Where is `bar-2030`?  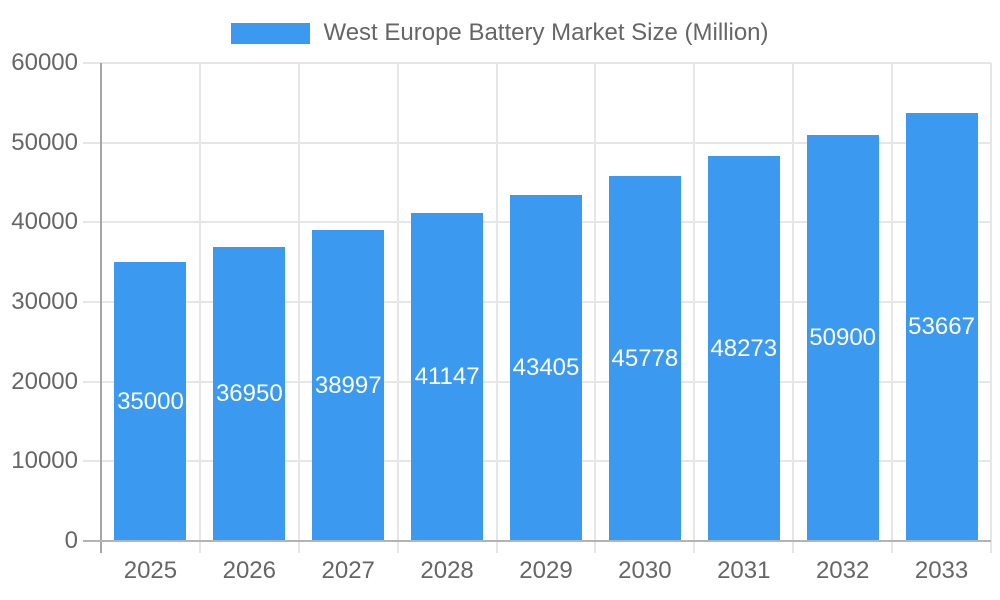
bar-2030 is located at coordinates (644, 358).